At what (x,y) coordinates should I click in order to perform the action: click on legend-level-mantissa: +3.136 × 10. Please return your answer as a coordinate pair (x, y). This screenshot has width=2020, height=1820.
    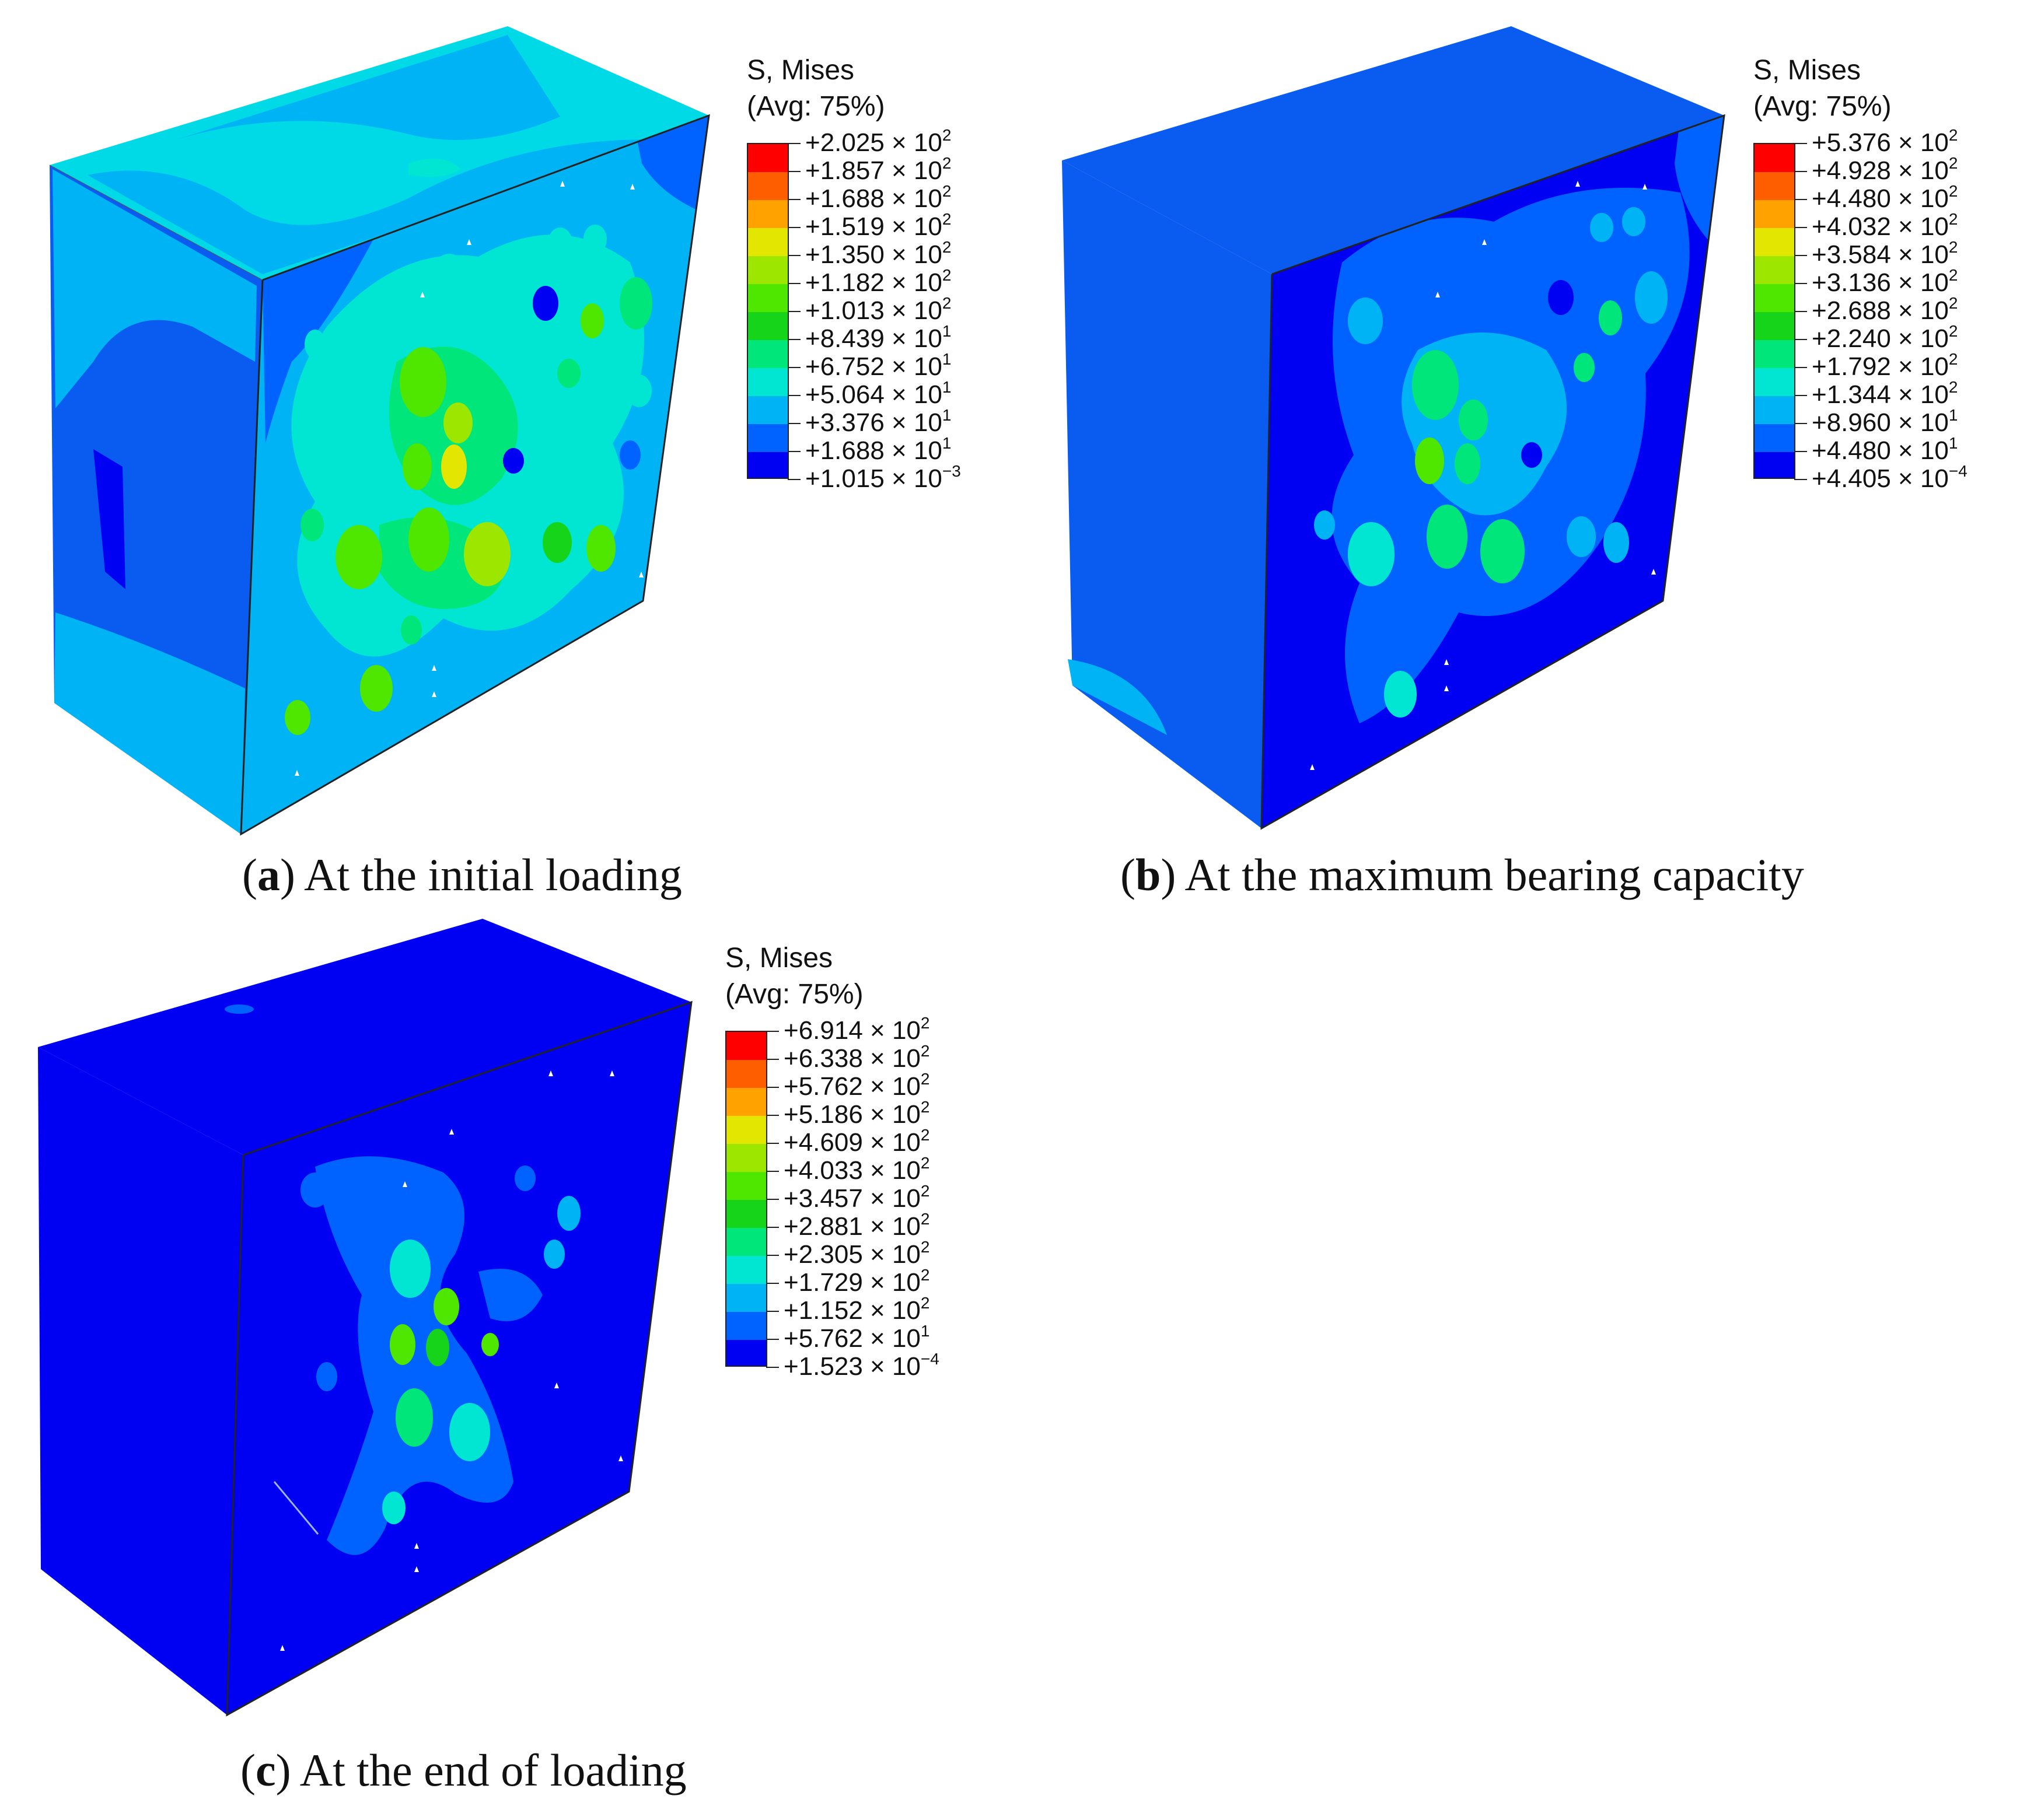
    Looking at the image, I should click on (1880, 282).